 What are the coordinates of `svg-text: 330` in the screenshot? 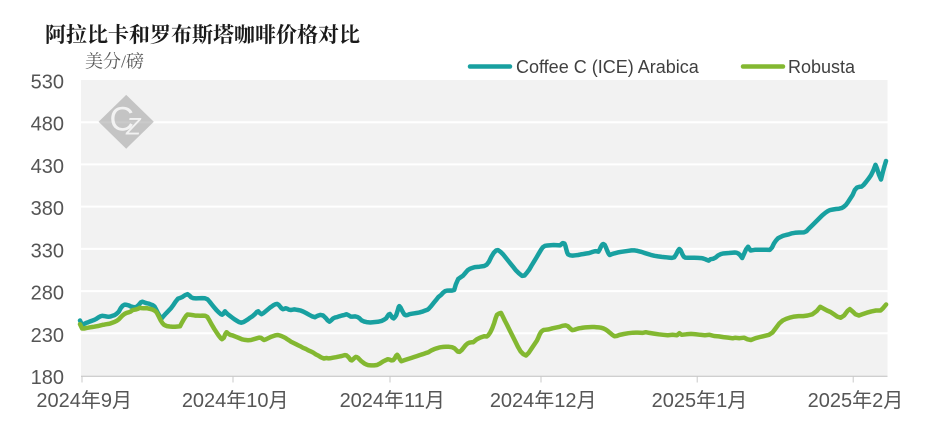 It's located at (47, 251).